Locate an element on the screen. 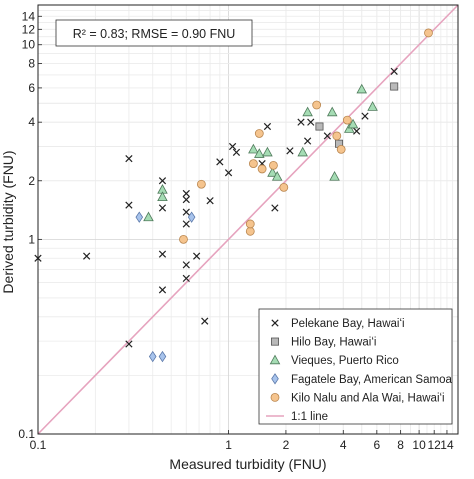 Image resolution: width=474 pixels, height=479 pixels. y-tick-label: 8 is located at coordinates (31, 64).